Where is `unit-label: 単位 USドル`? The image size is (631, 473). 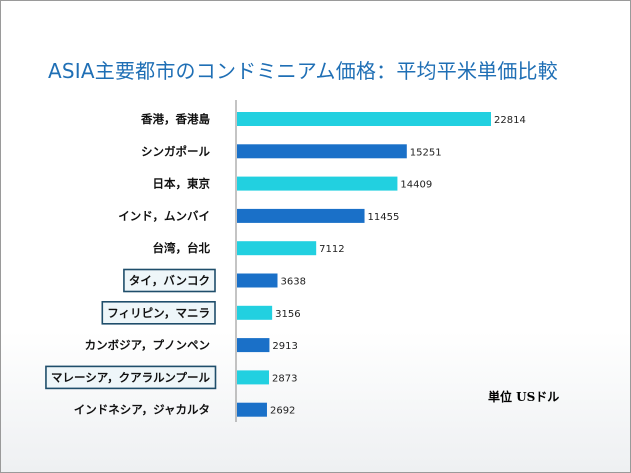
unit-label: 単位 USドル is located at coordinates (524, 397).